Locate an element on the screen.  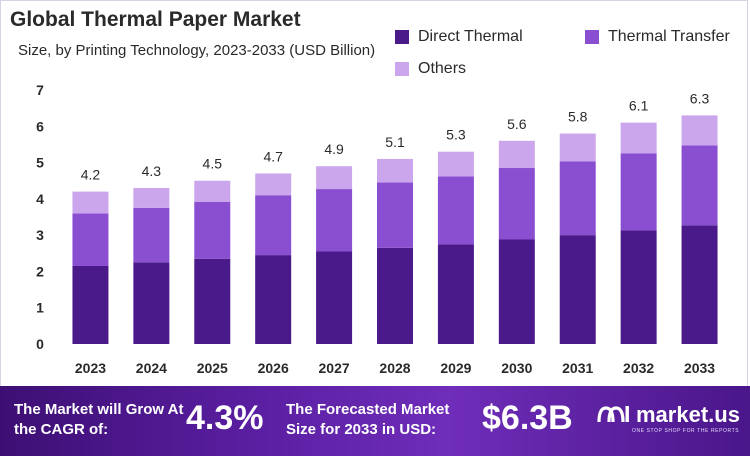
bar-segment-2032-others is located at coordinates (638, 138).